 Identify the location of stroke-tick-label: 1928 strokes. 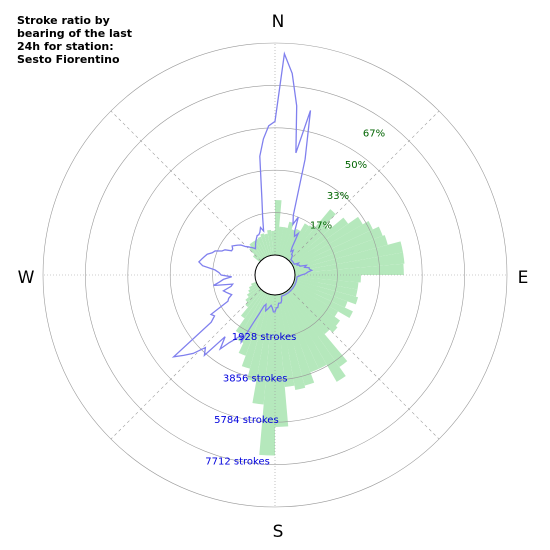
(264, 337).